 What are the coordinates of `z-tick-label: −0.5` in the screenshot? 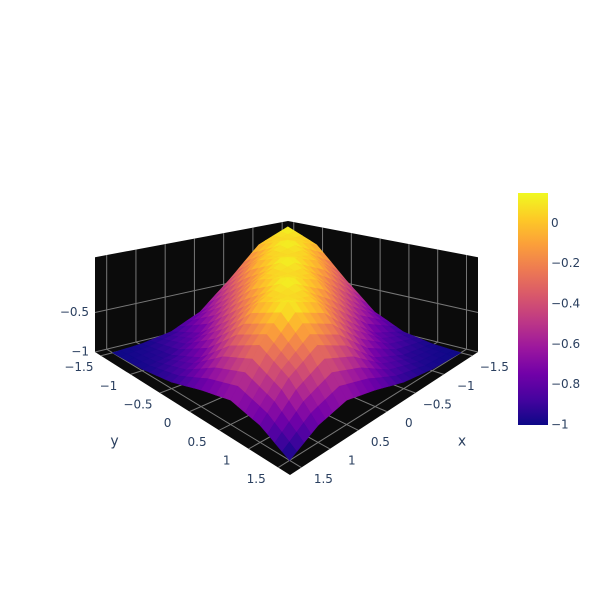 It's located at (74, 312).